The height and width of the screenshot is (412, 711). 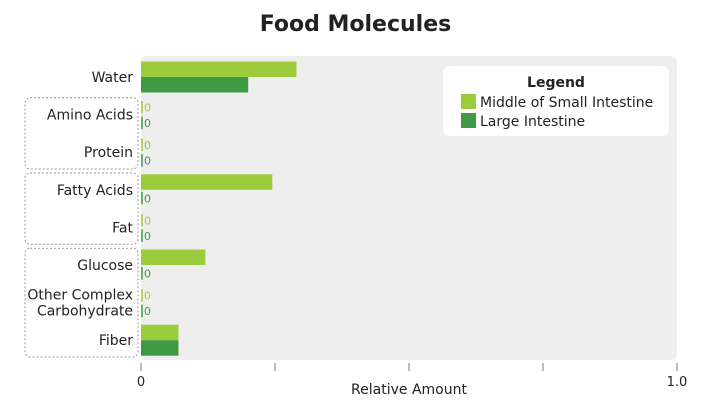 I want to click on category-label-4: Fatty Acids, so click(x=95, y=191).